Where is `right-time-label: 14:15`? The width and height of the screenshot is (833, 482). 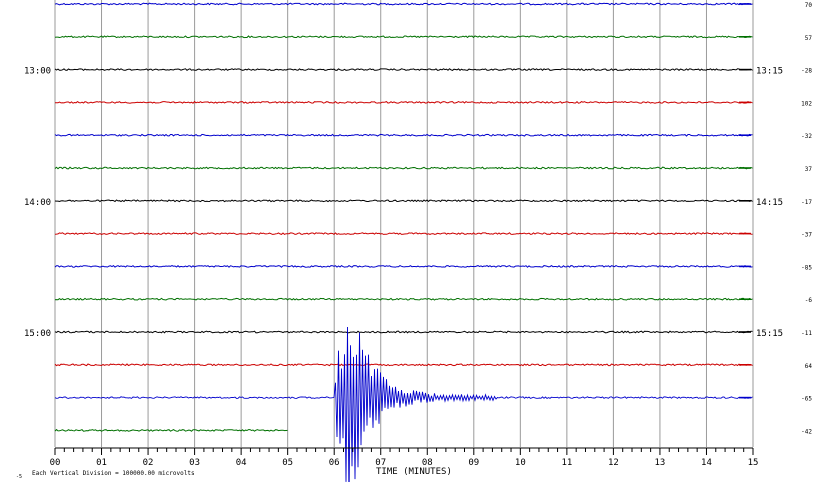
right-time-label: 14:15 is located at coordinates (769, 203).